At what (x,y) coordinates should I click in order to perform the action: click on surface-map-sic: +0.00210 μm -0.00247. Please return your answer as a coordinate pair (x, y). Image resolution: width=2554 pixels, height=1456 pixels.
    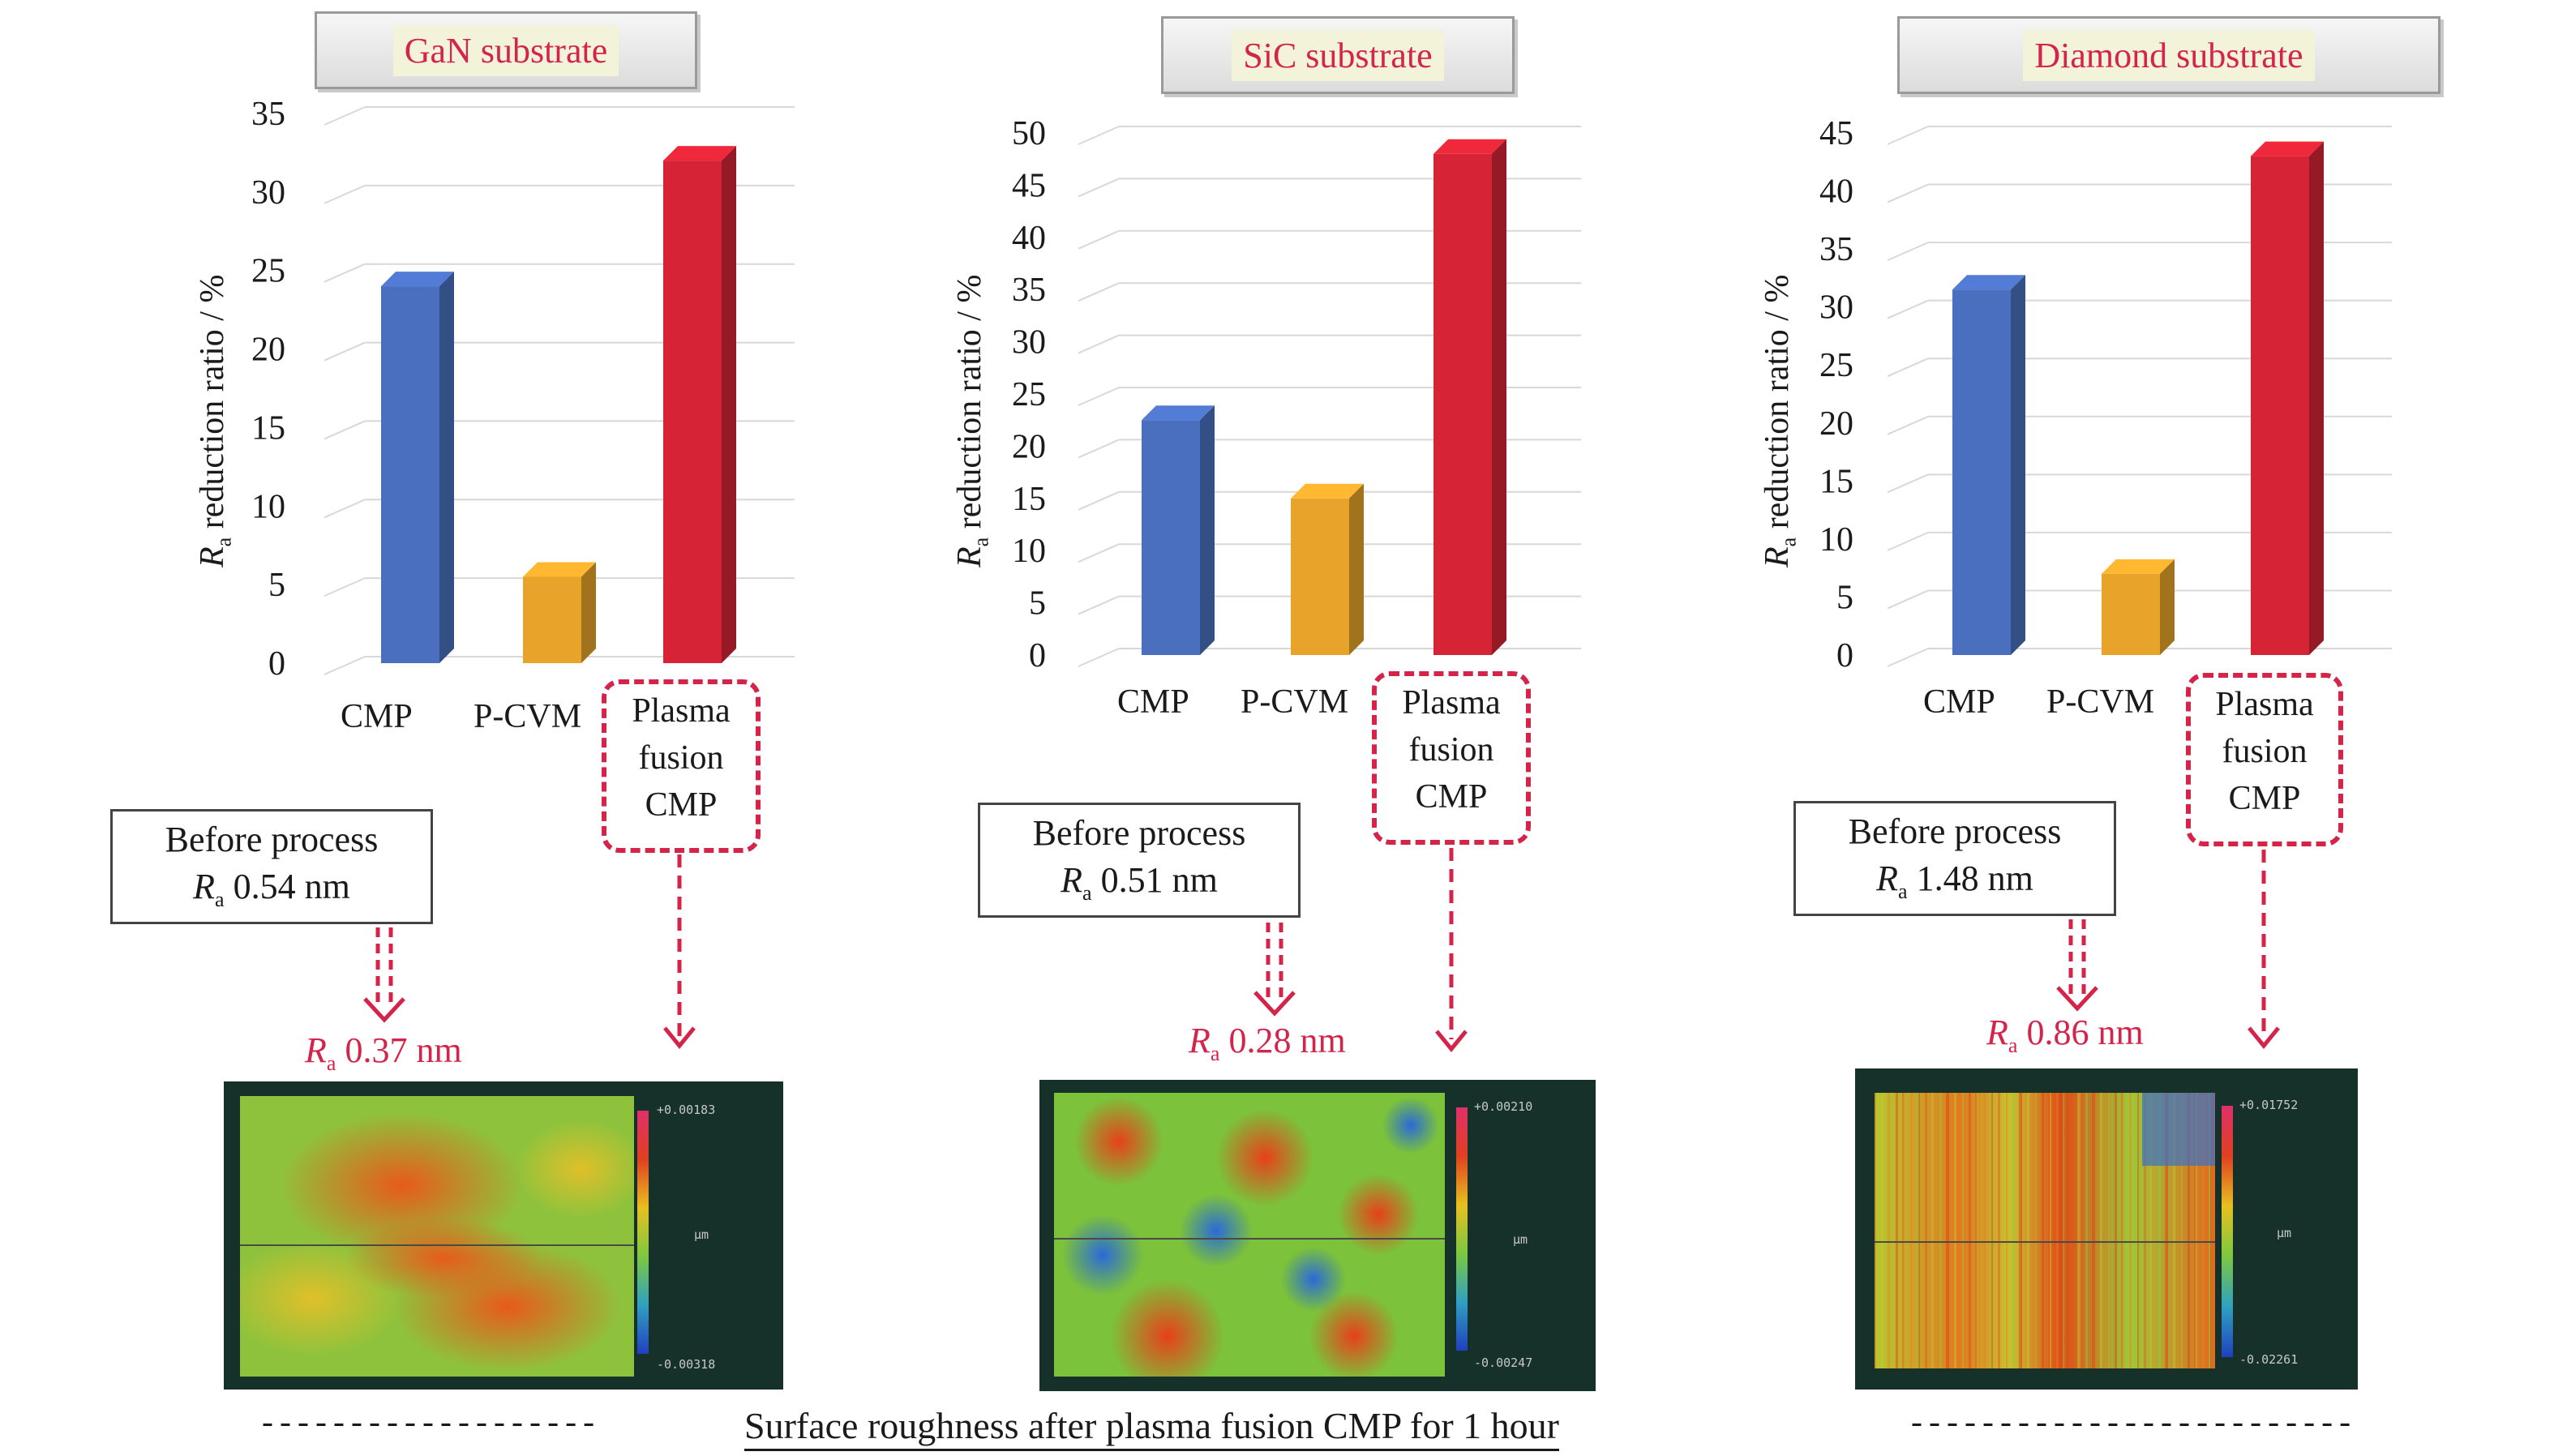
    Looking at the image, I should click on (1317, 1236).